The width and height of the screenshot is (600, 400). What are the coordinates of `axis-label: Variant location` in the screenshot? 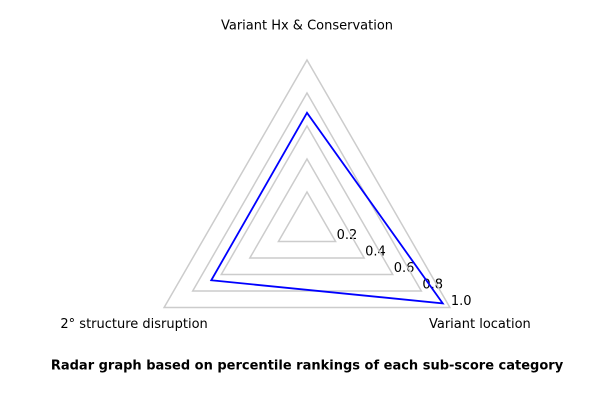 It's located at (480, 324).